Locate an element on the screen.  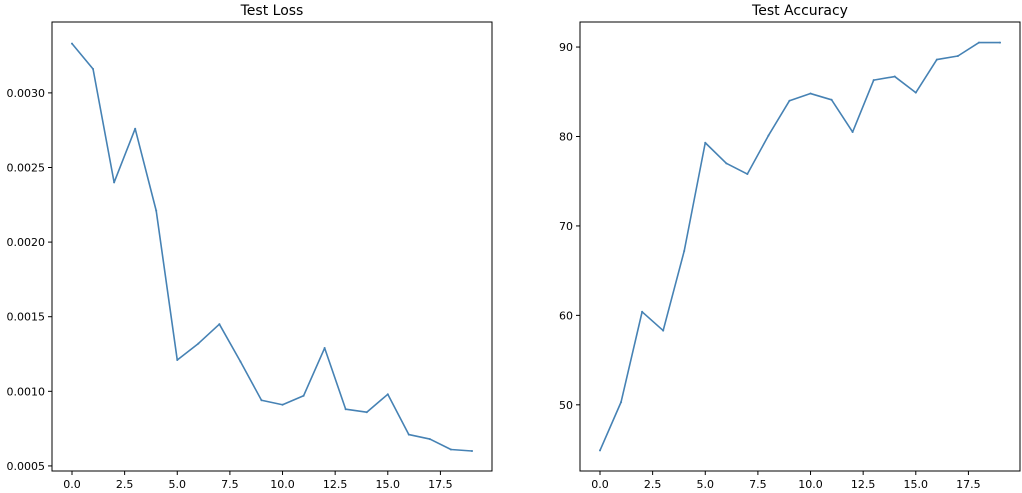
test-accuracy-title: Test Accuracy is located at coordinates (799, 11).